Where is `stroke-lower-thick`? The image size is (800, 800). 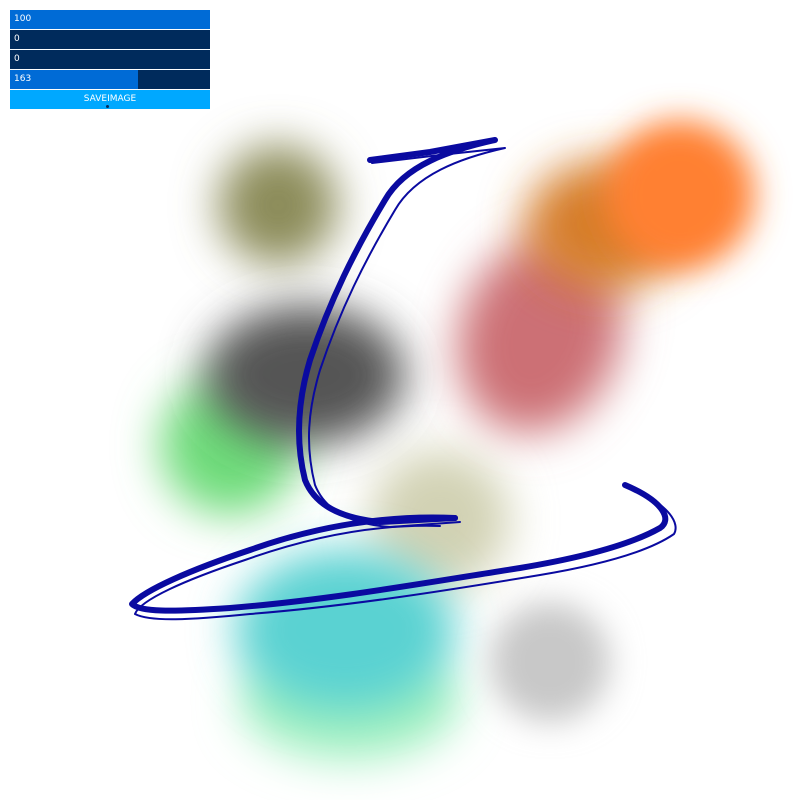
stroke-lower-thick is located at coordinates (399, 548).